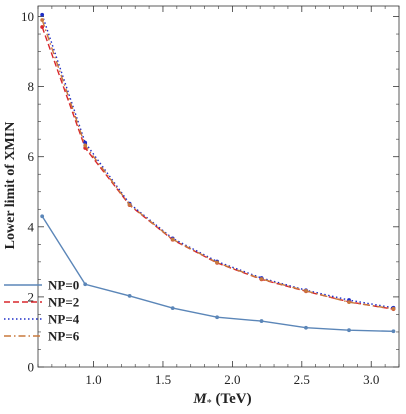 The height and width of the screenshot is (414, 406). I want to click on y-tick-label: 6, so click(31, 156).